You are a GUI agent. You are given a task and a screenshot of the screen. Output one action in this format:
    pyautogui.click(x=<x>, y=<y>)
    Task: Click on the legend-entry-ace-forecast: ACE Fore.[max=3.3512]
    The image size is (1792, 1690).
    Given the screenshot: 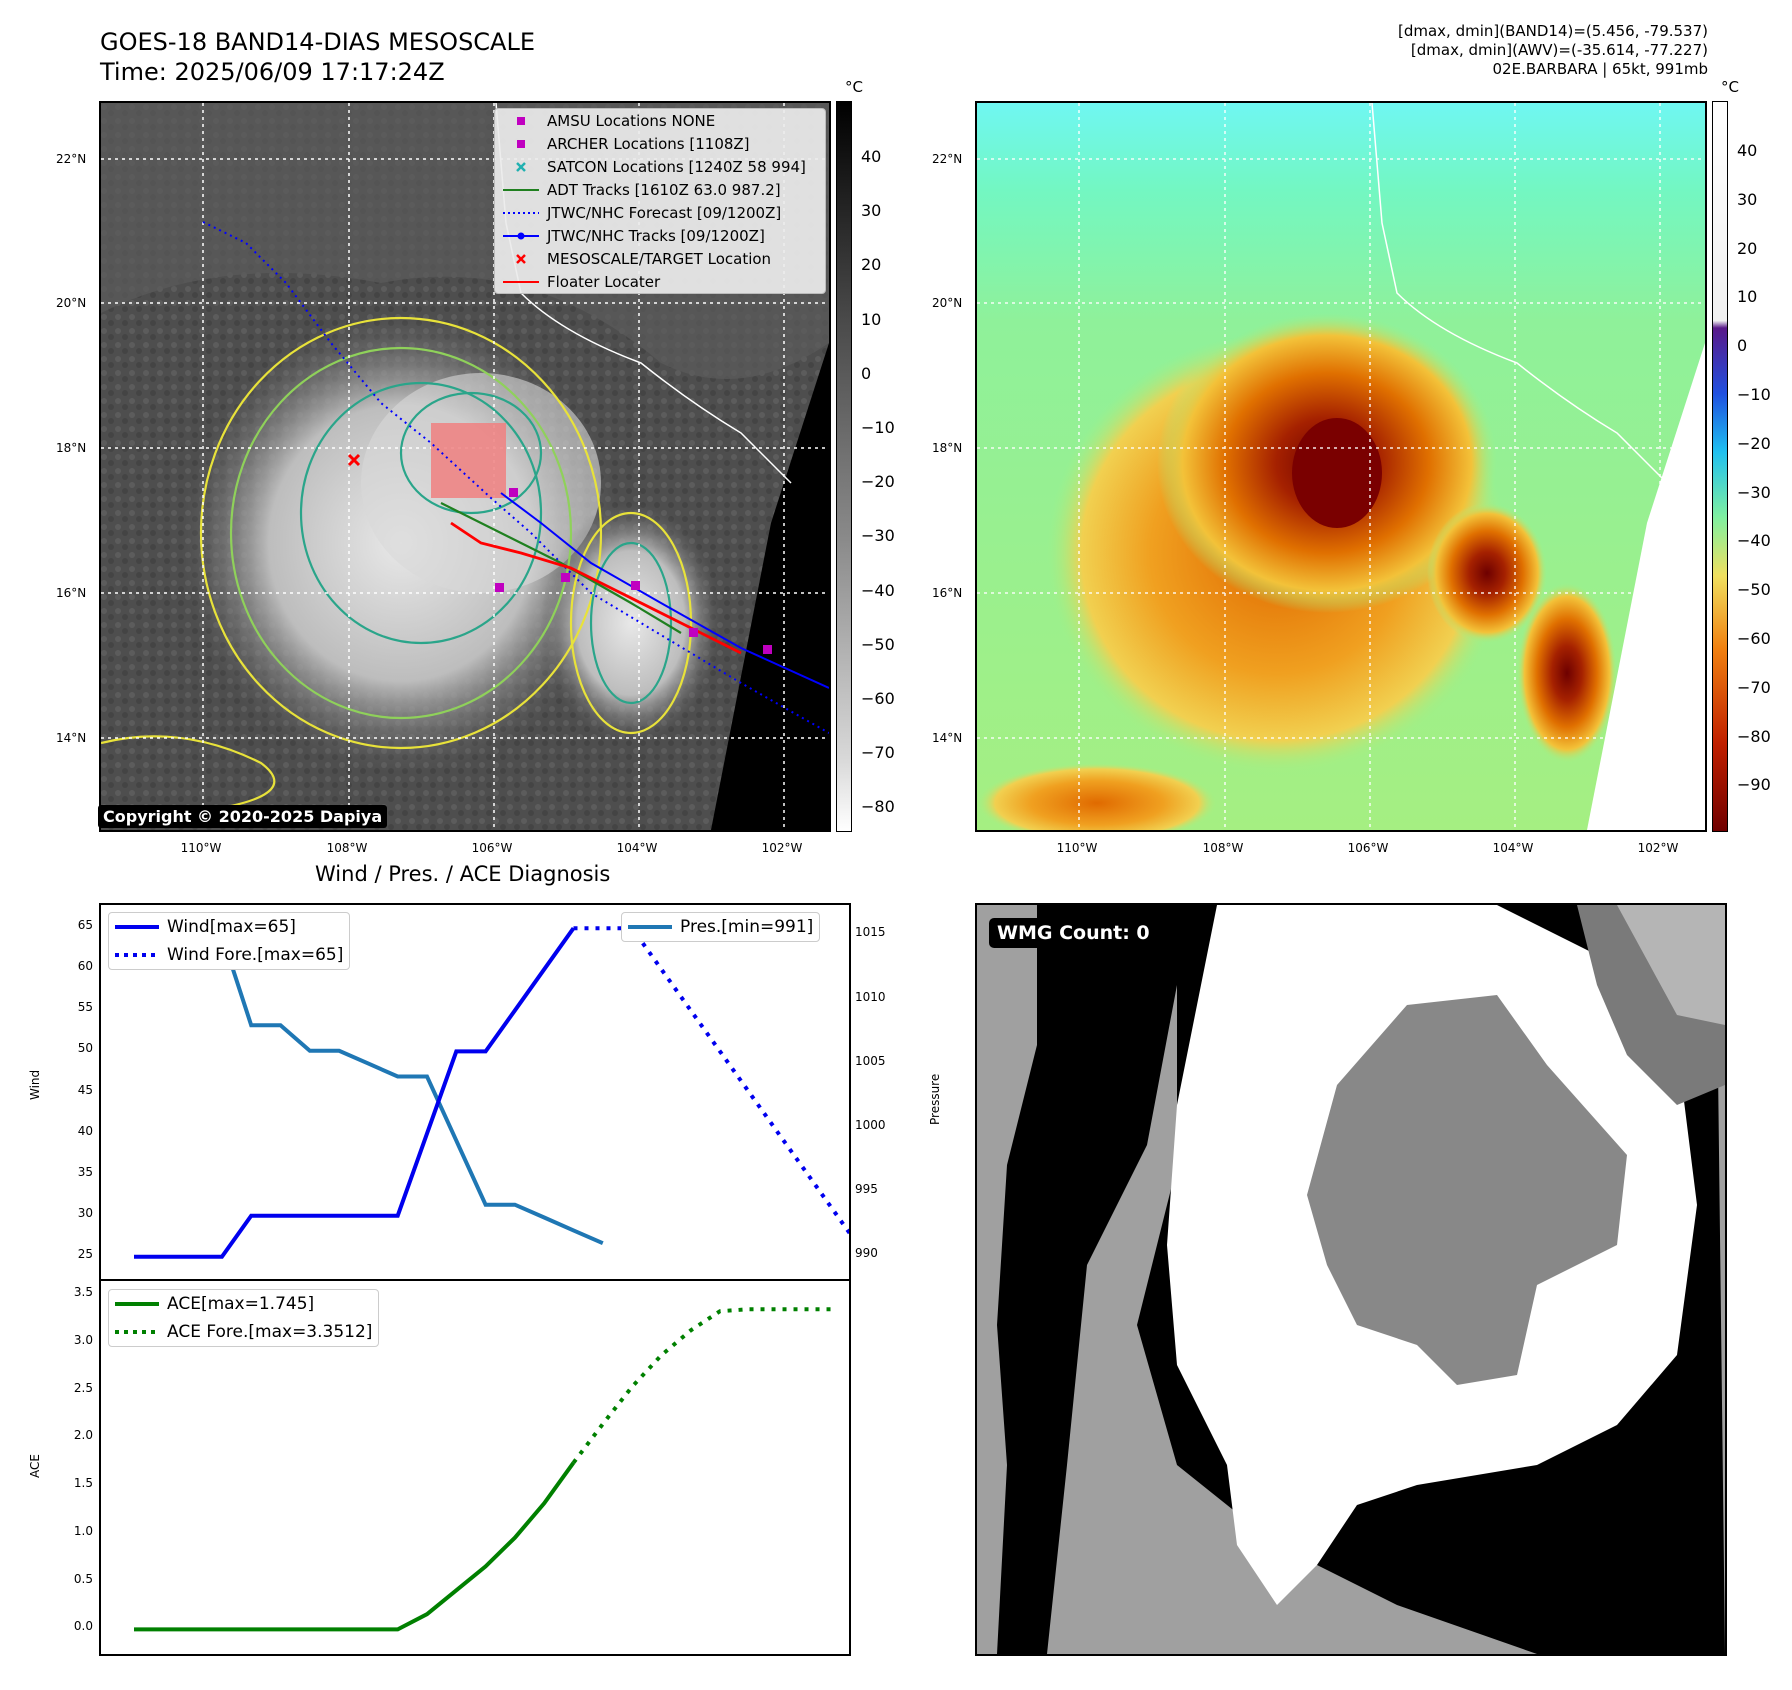 What is the action you would take?
    pyautogui.click(x=243, y=1332)
    